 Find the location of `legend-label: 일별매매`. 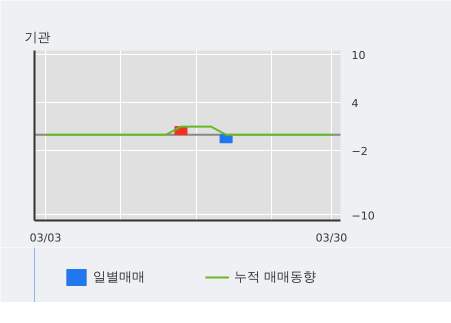

legend-label: 일별매매 is located at coordinates (119, 277).